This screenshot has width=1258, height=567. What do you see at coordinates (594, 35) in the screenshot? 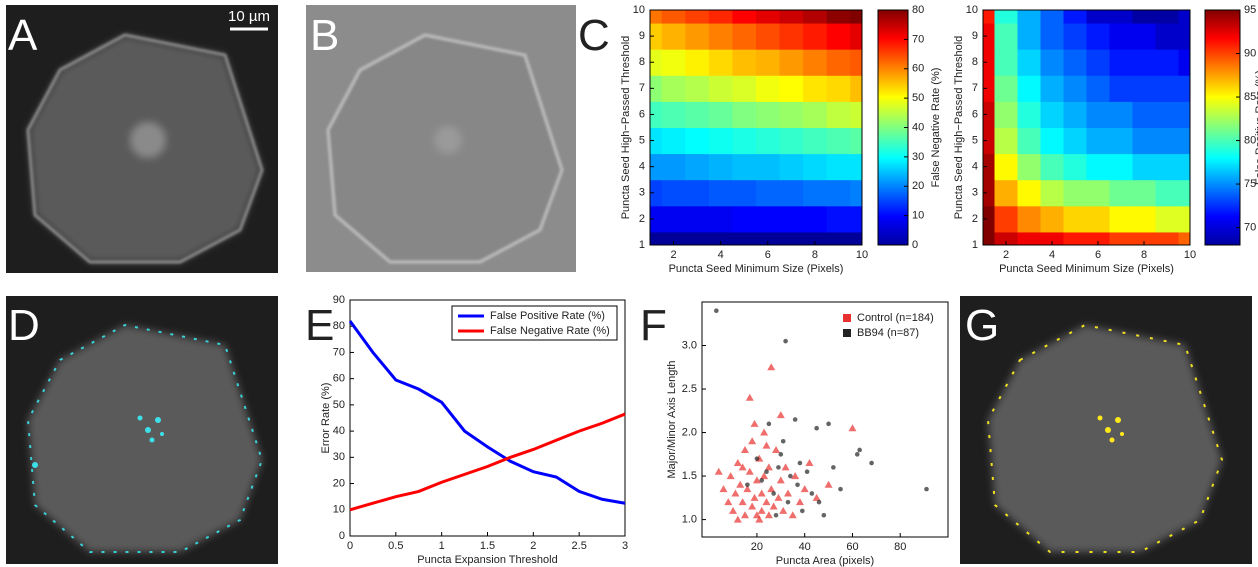
I see `panel-label: C` at bounding box center [594, 35].